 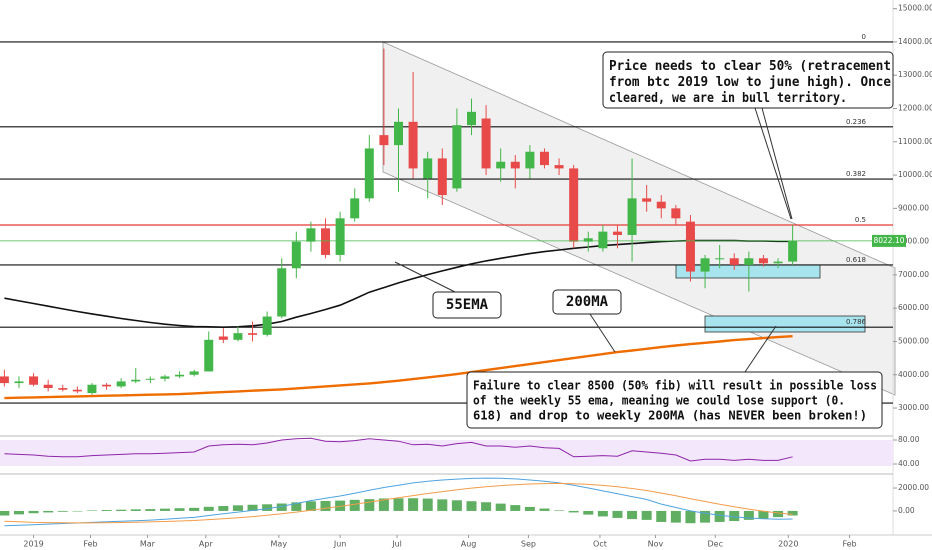 What do you see at coordinates (856, 322) in the screenshot?
I see `fib-label: 0.786` at bounding box center [856, 322].